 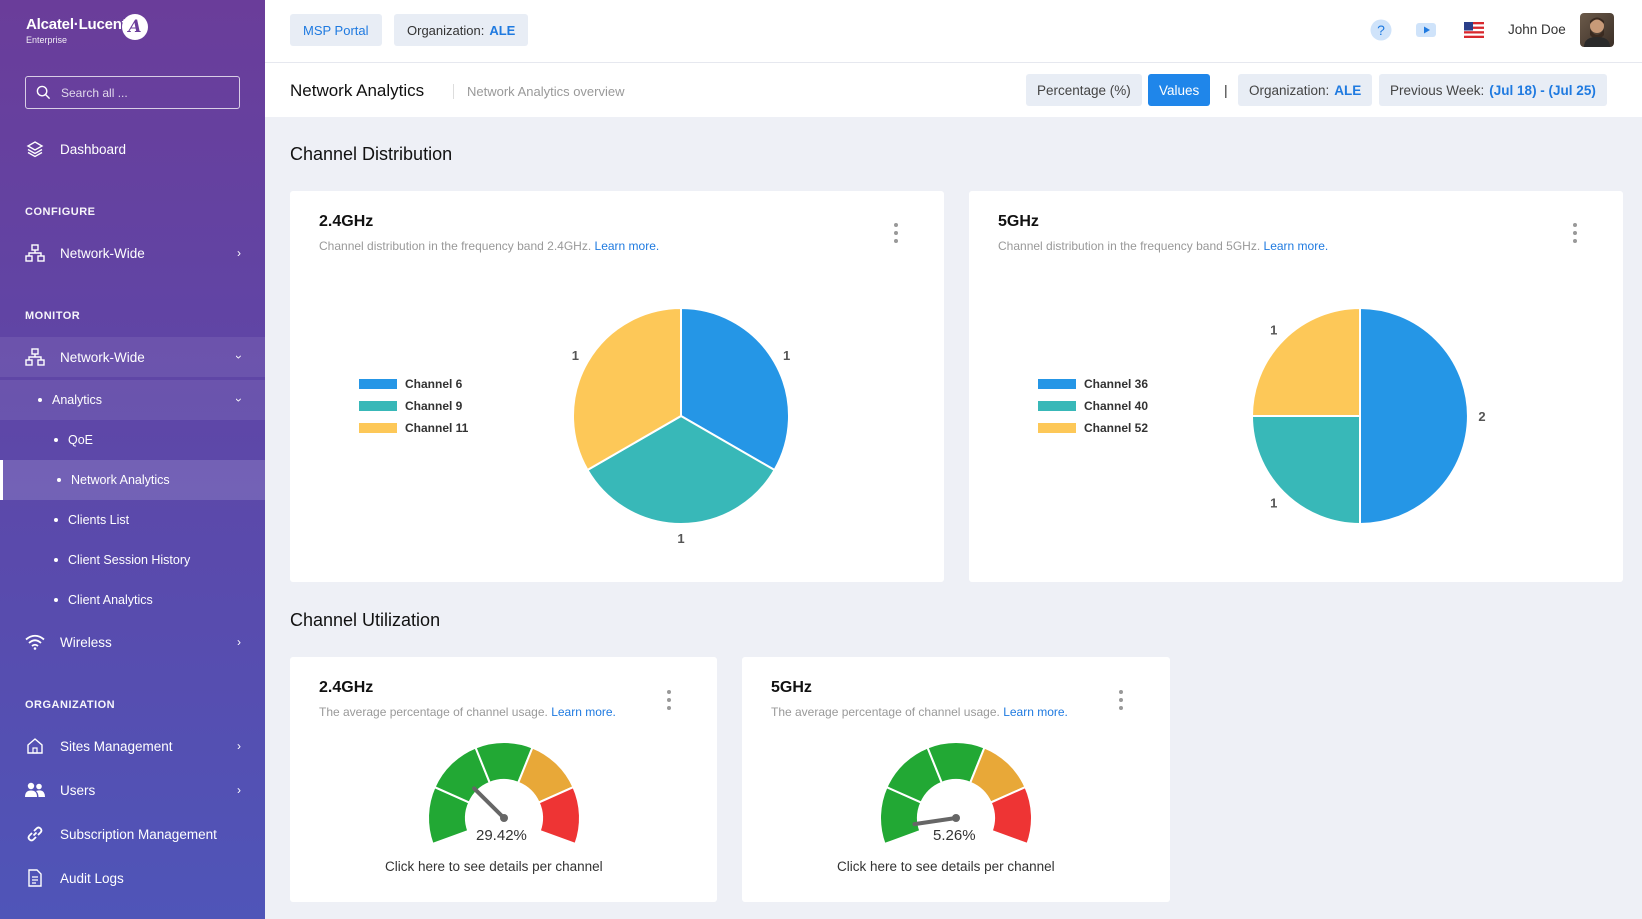 I want to click on sidebar-item-label: Subscription Management, so click(x=138, y=834).